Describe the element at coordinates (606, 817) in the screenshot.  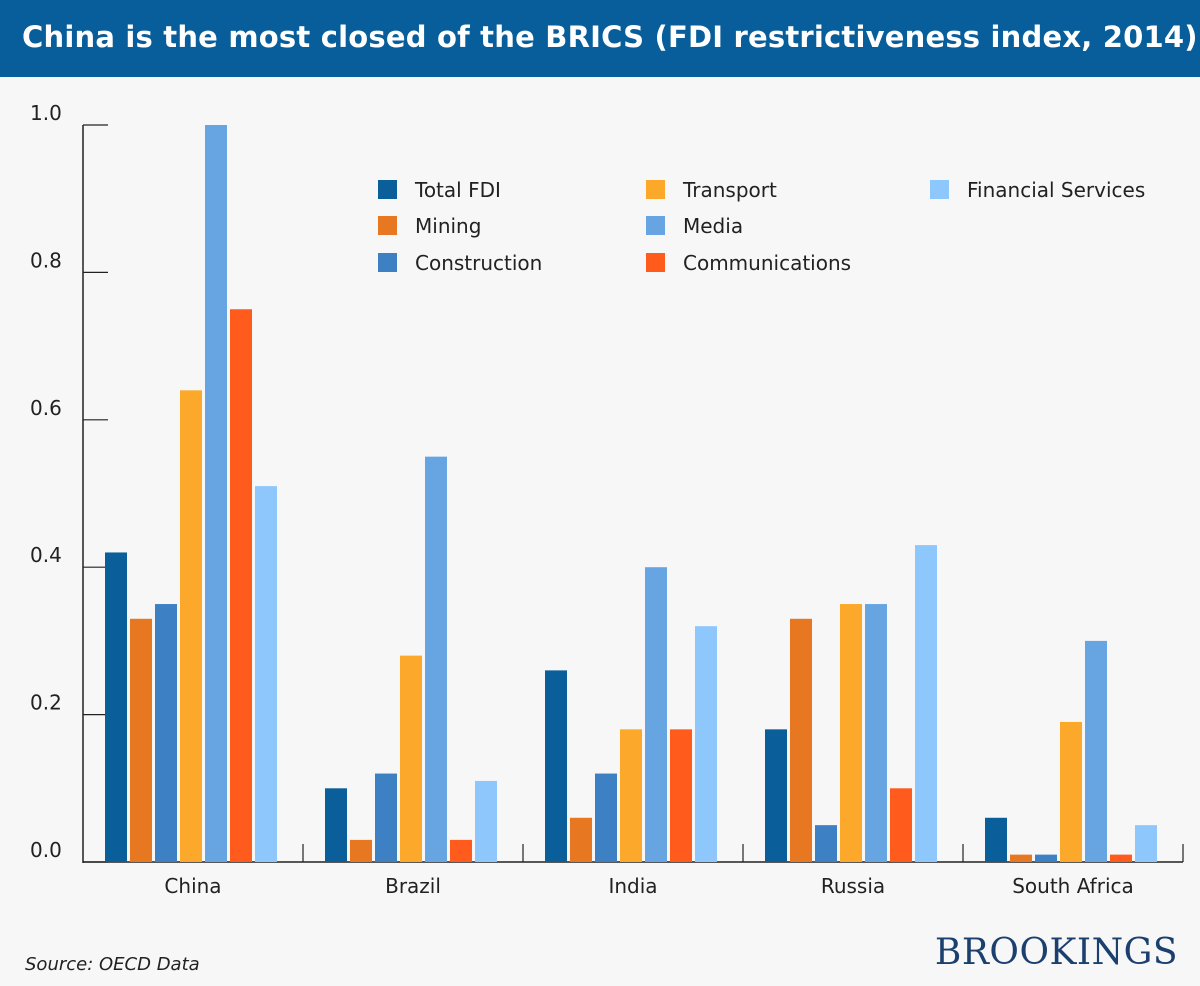
I see `bar-india-construction` at that location.